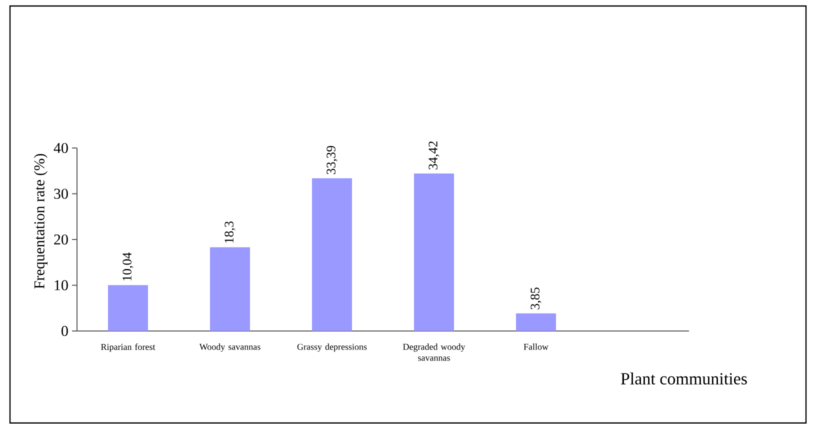  I want to click on data-label: 18,3, so click(230, 232).